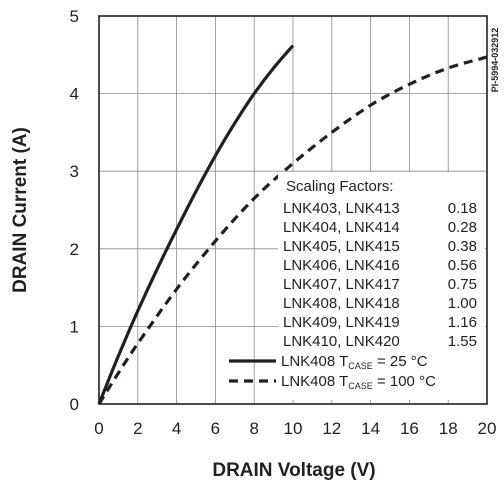 This screenshot has height=487, width=504. I want to click on x-tick-label: 16, so click(409, 428).